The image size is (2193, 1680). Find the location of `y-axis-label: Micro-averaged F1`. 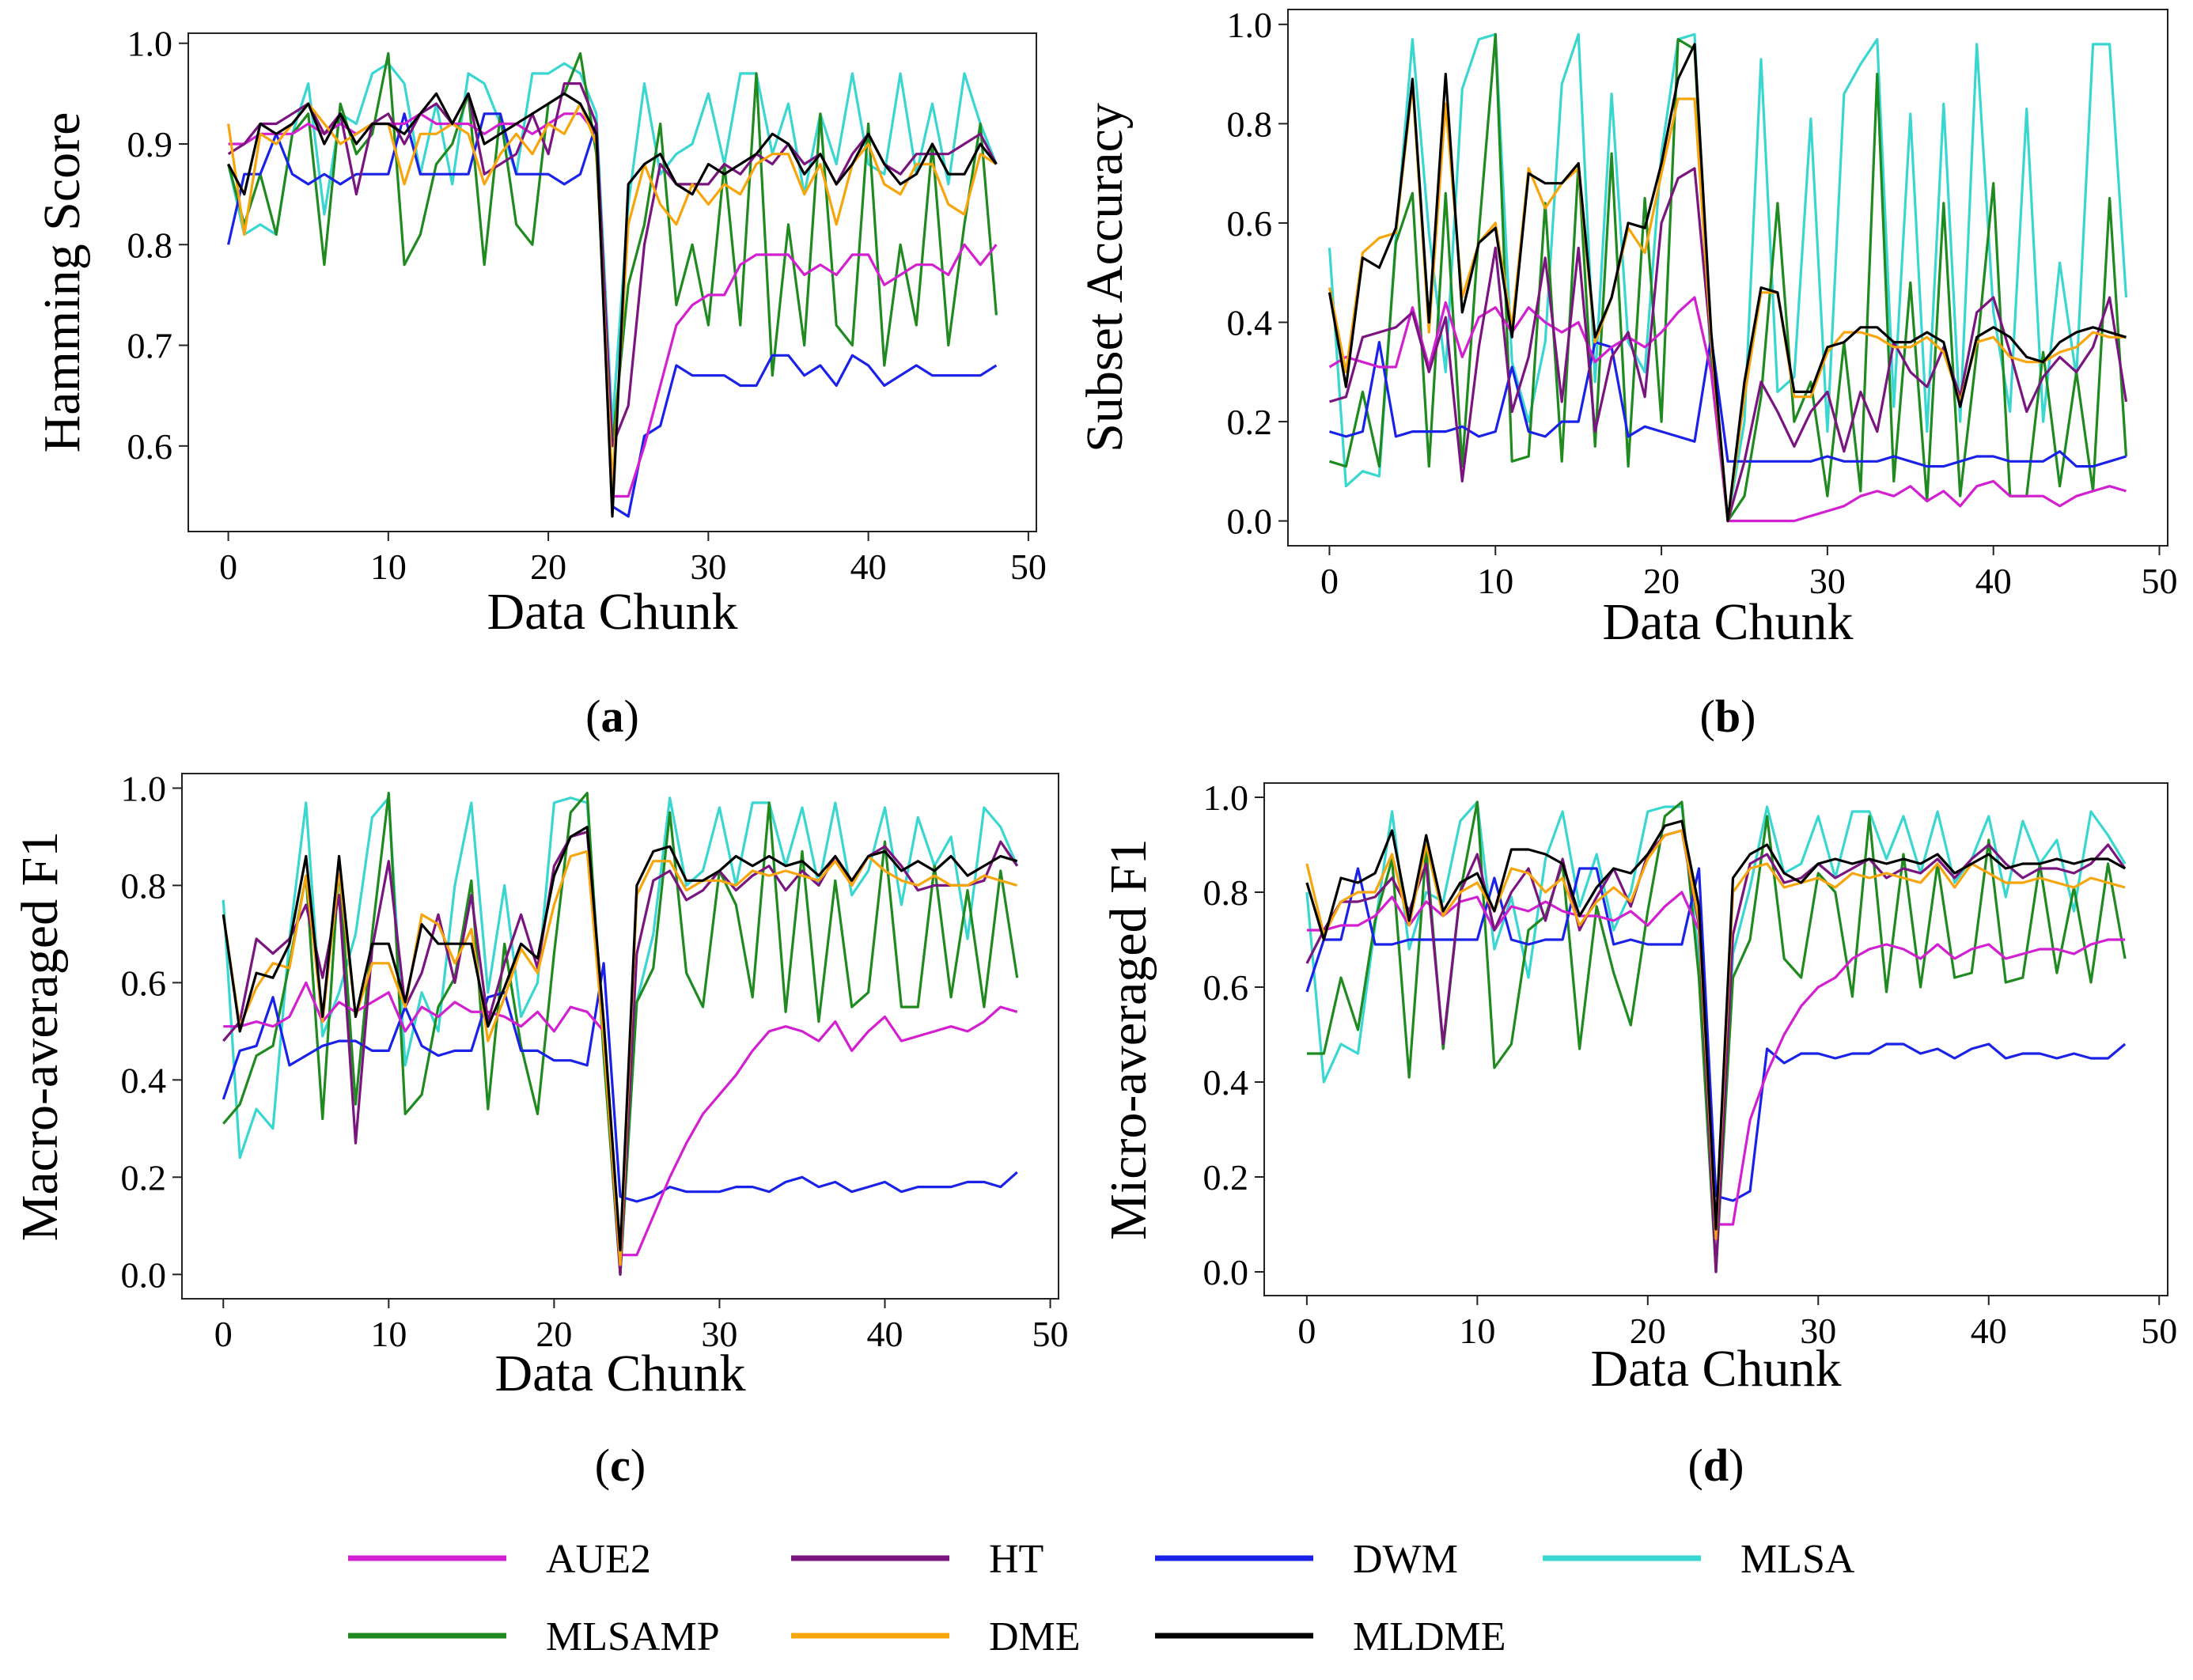

y-axis-label: Micro-averaged F1 is located at coordinates (1128, 1039).